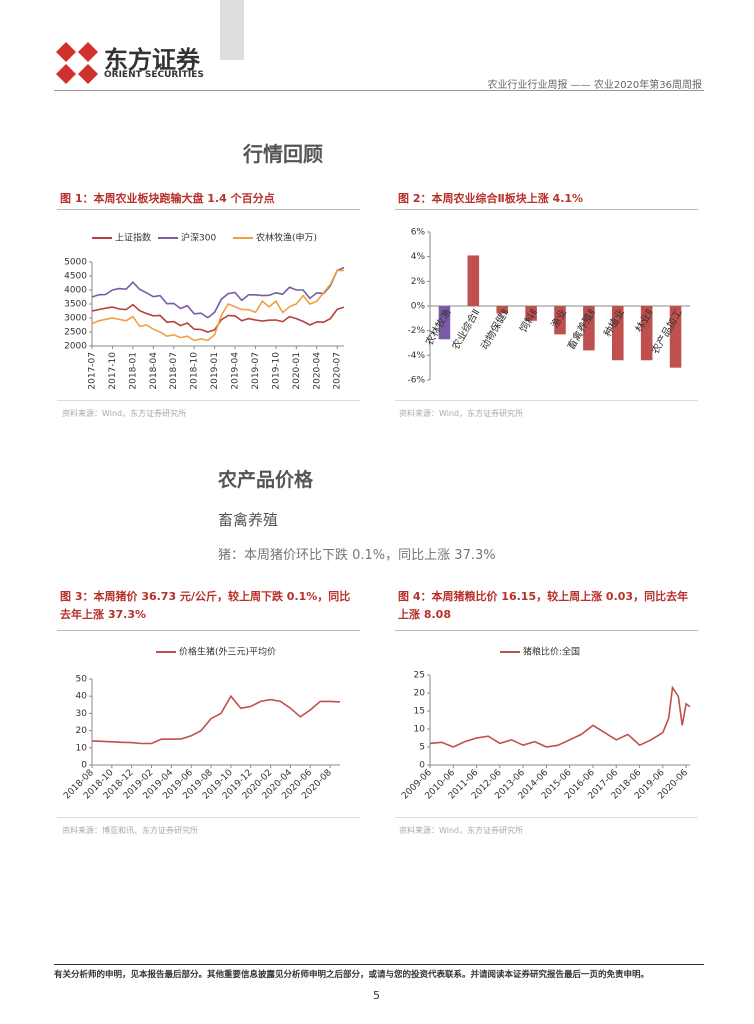 This screenshot has width=754, height=1024. I want to click on x-tick-label: 2020-01, so click(297, 371).